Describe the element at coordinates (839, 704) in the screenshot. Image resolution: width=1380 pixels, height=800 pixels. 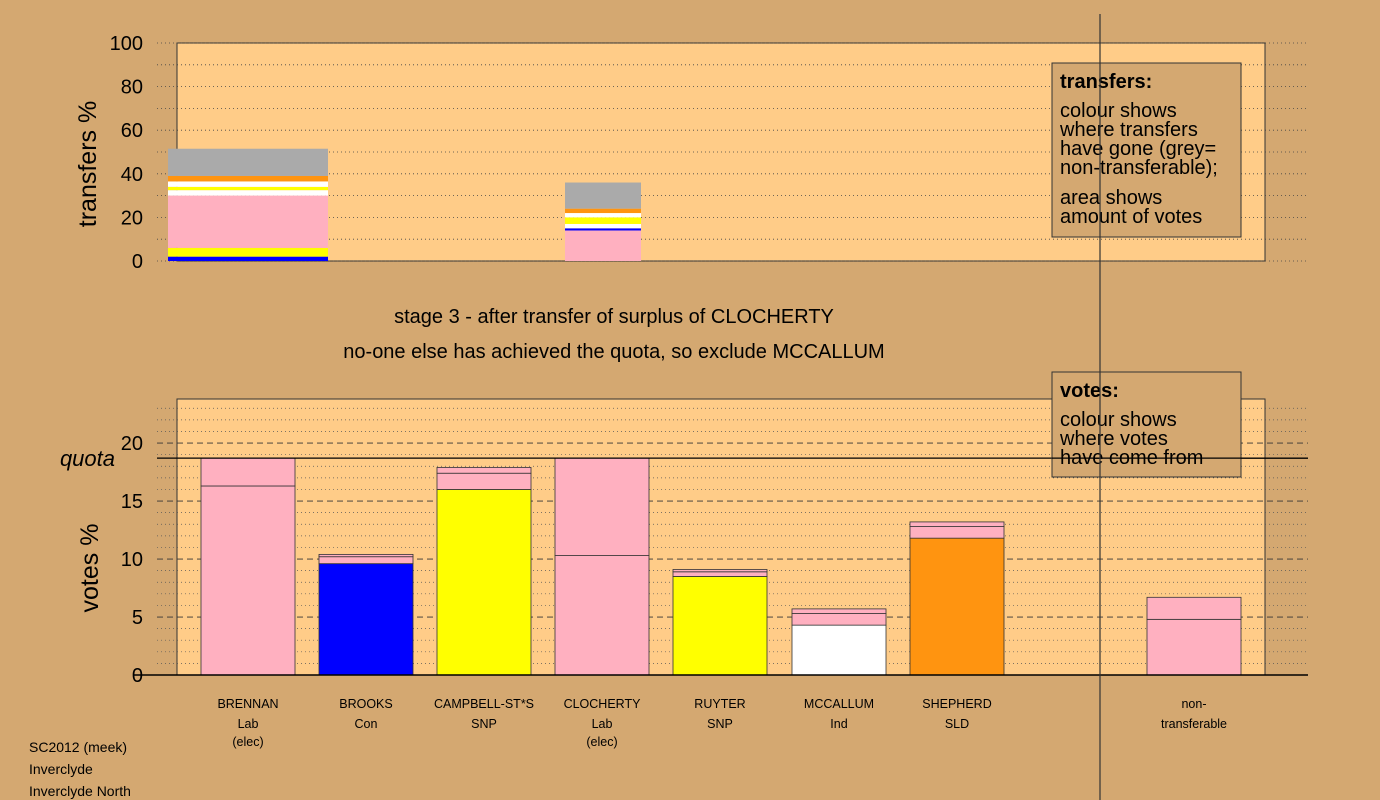
I see `candidate-name-label: MCCALLUM` at that location.